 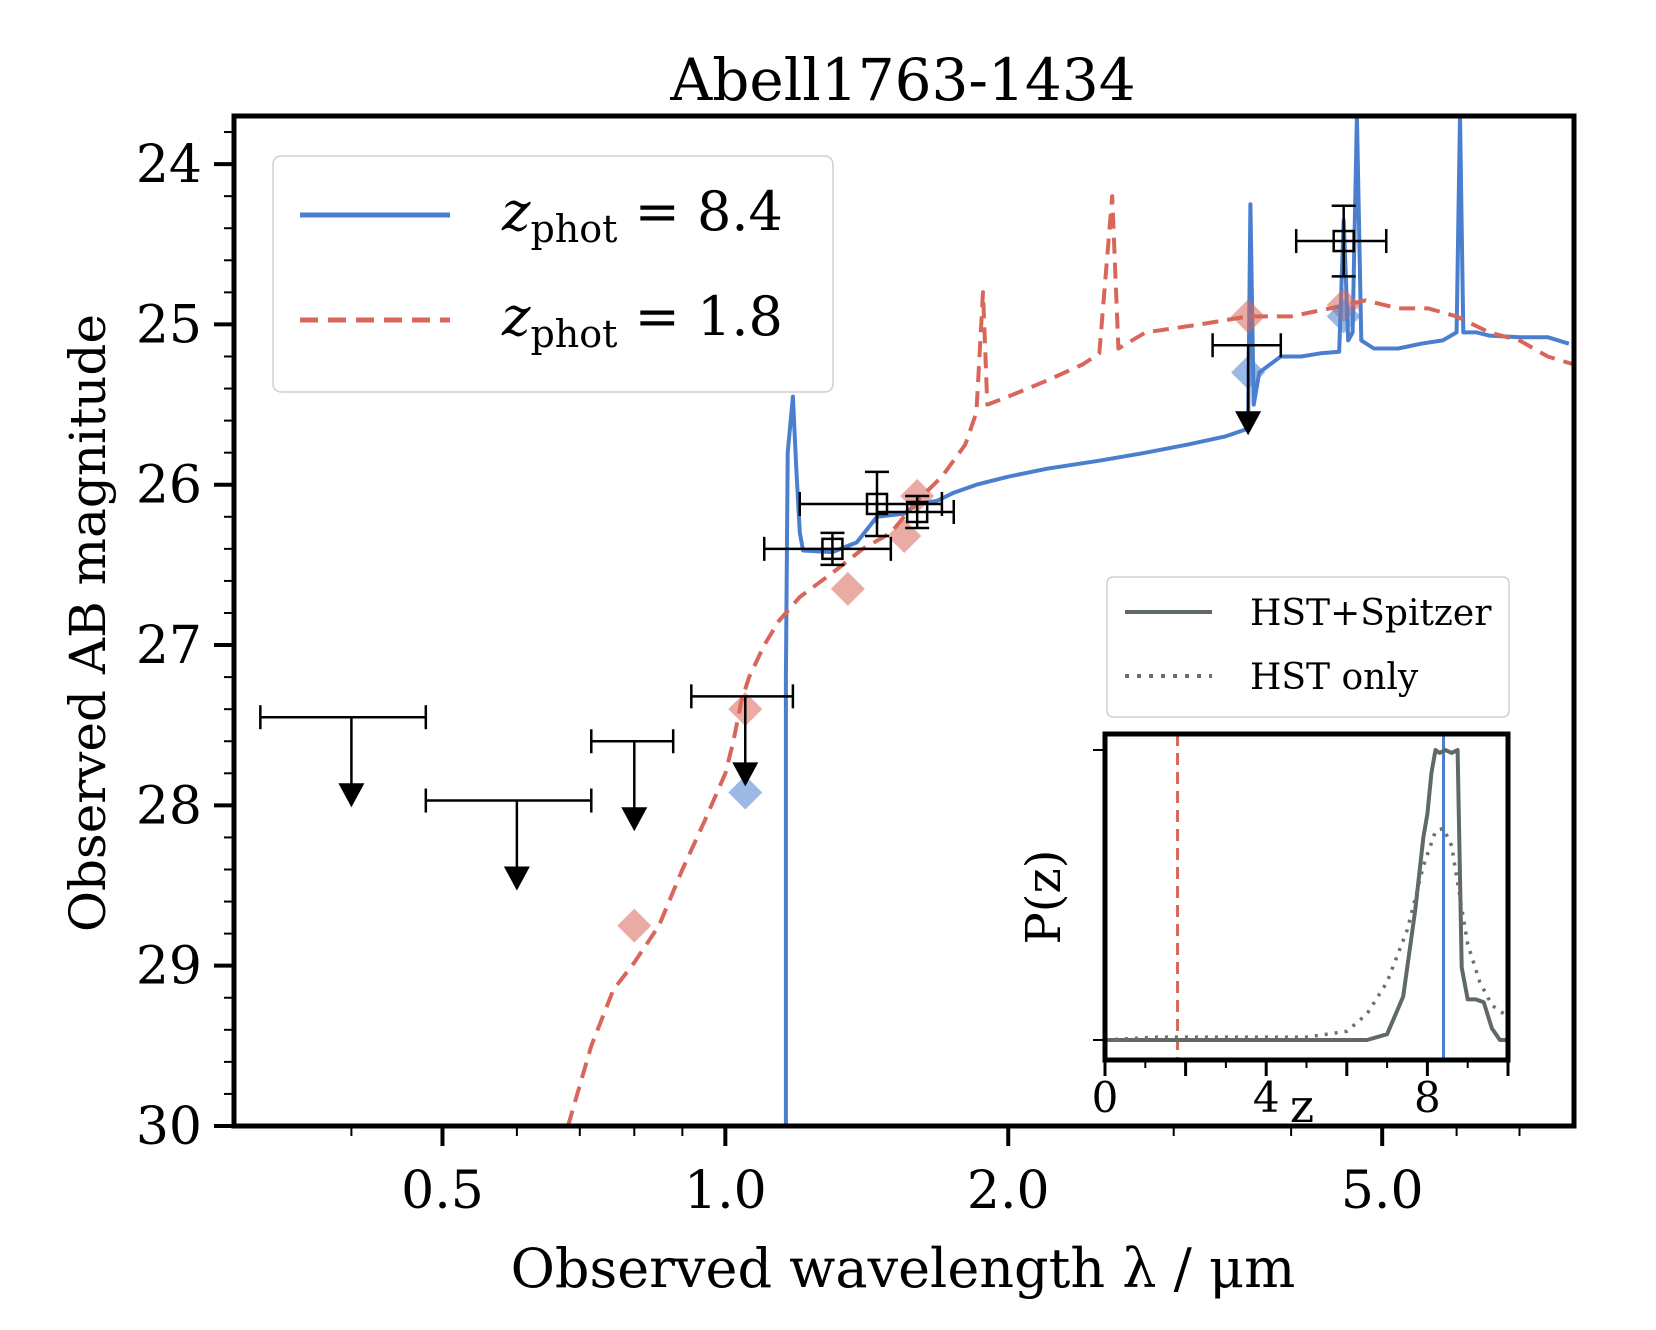 I want to click on pz-curve-hst-only, so click(x=1306, y=934).